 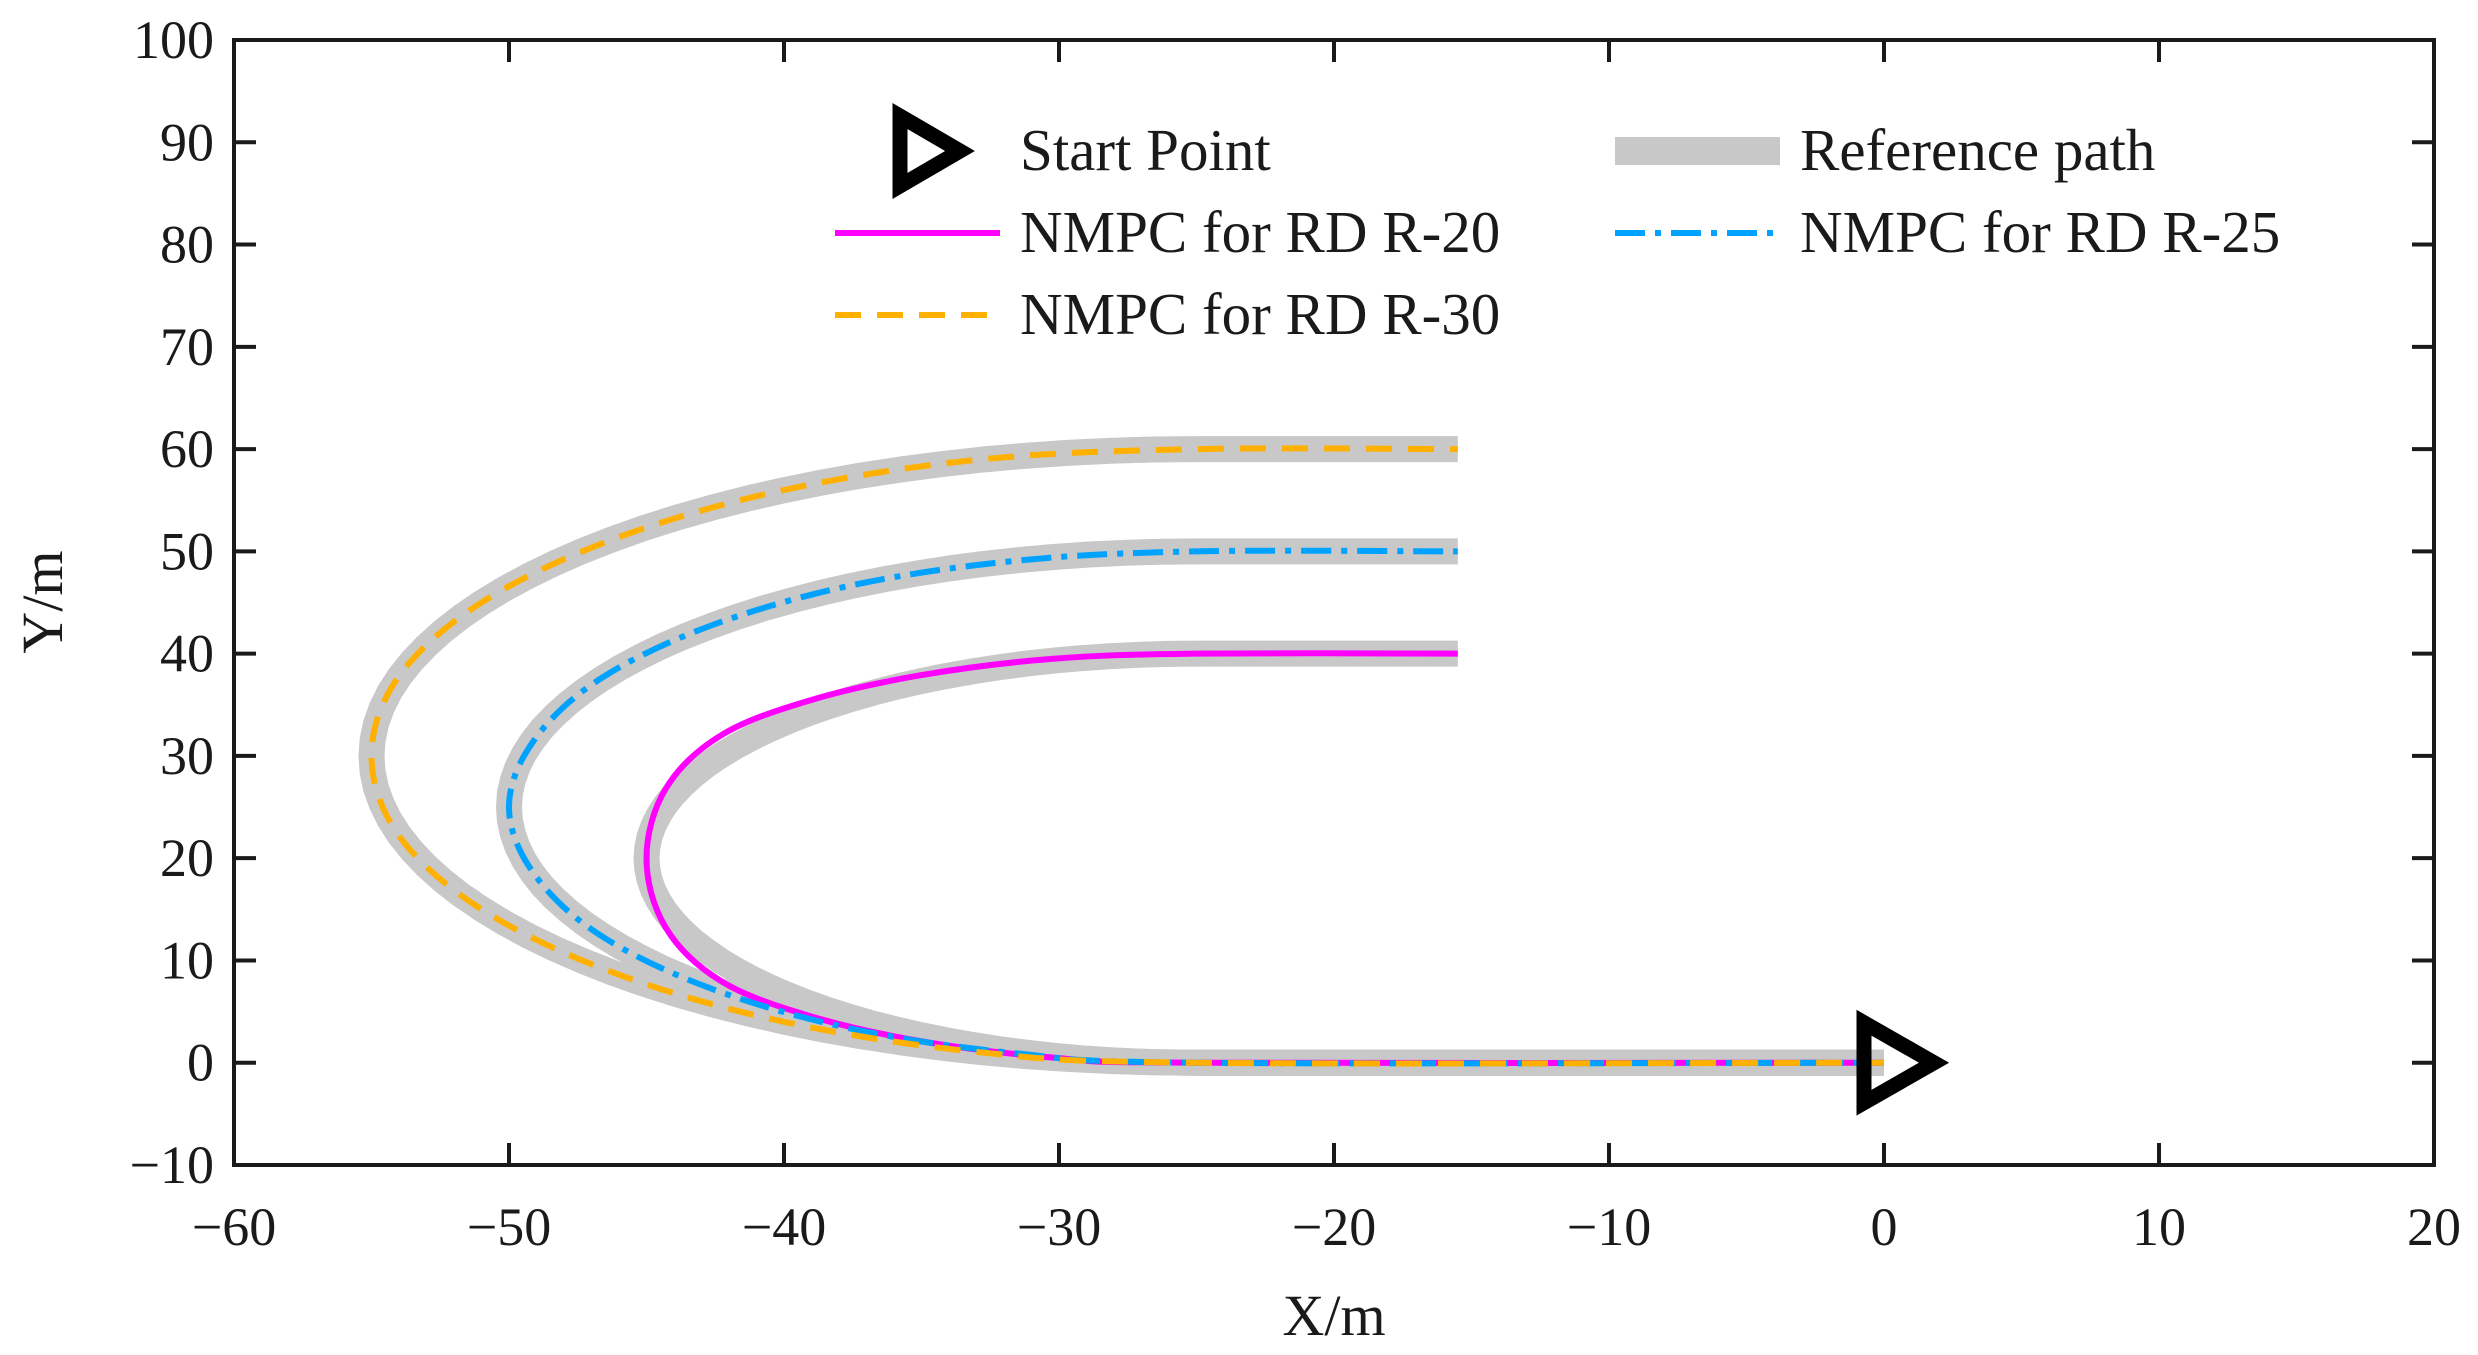 What do you see at coordinates (509, 1227) in the screenshot?
I see `x-tick-label: −50` at bounding box center [509, 1227].